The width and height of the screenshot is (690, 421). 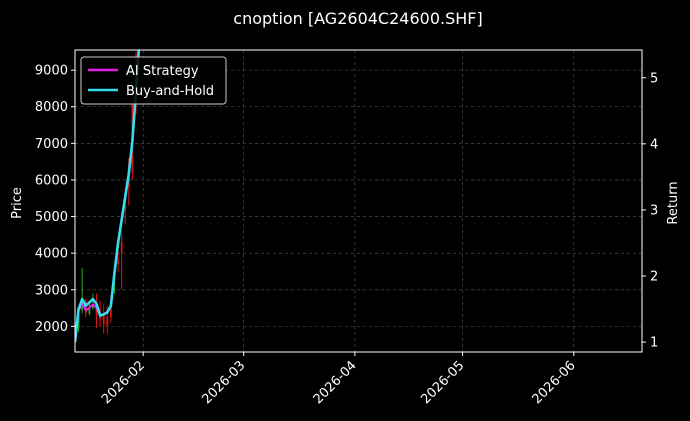 What do you see at coordinates (55, 199) in the screenshot?
I see `left-y-axis: 2000 3000 4000 5000 6000 7000 8000 9000` at bounding box center [55, 199].